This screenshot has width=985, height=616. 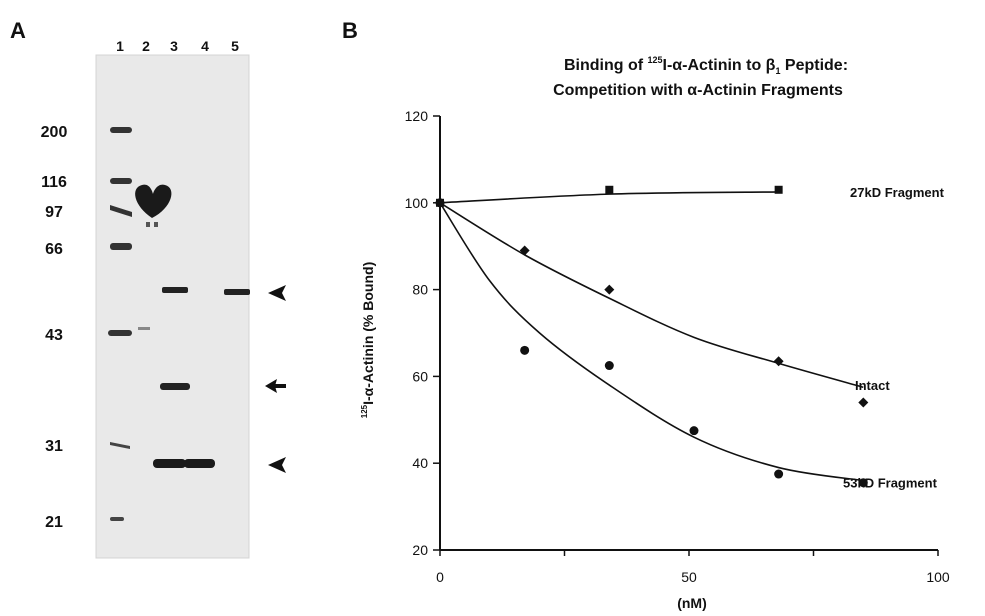 What do you see at coordinates (692, 603) in the screenshot?
I see `x-axis-label: (nM)` at bounding box center [692, 603].